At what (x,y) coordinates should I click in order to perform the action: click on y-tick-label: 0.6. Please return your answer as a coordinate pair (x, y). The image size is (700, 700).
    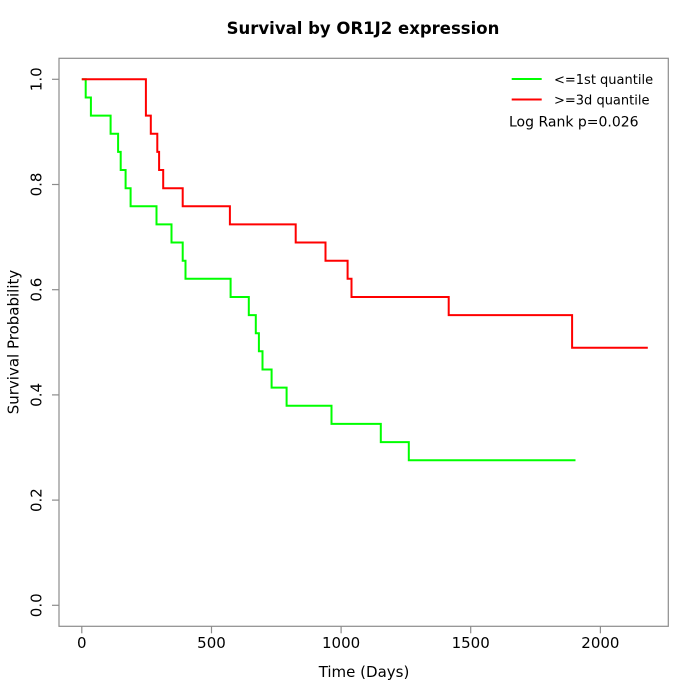
    Looking at the image, I should click on (37, 290).